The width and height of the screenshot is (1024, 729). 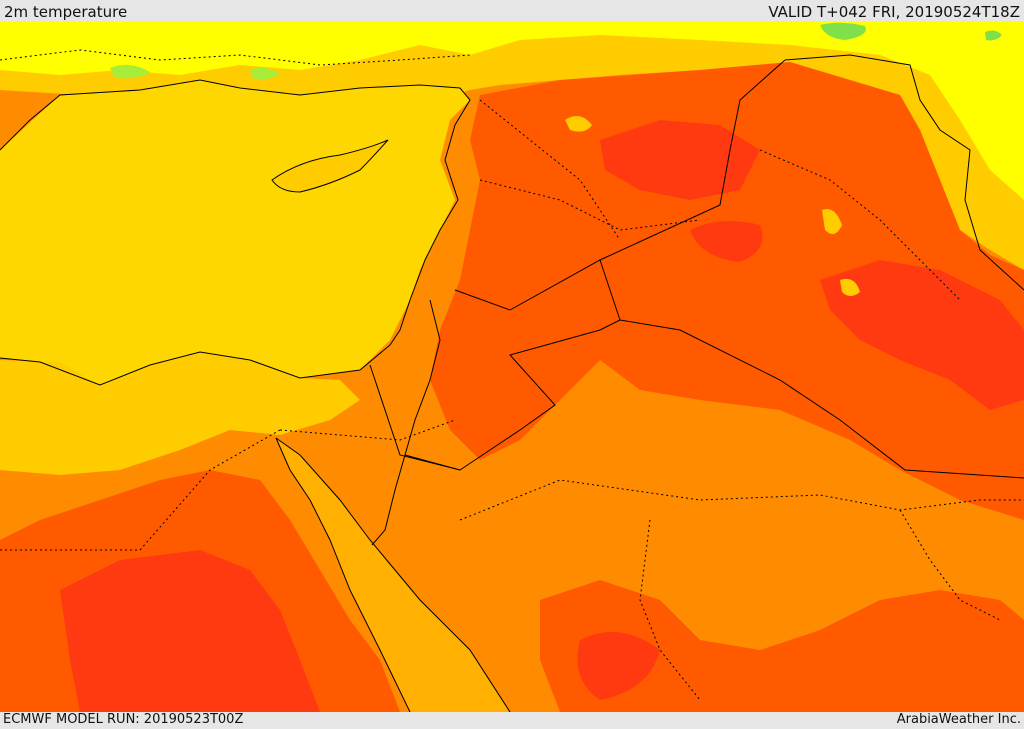 I want to click on lake-assad, so click(x=578, y=124).